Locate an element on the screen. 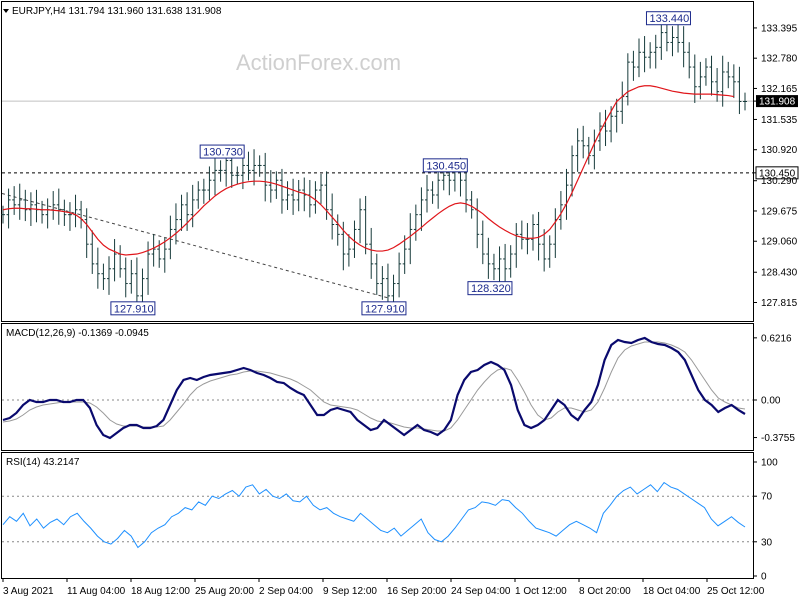 This screenshot has height=600, width=800. price-axis-label: 131.908 is located at coordinates (777, 102).